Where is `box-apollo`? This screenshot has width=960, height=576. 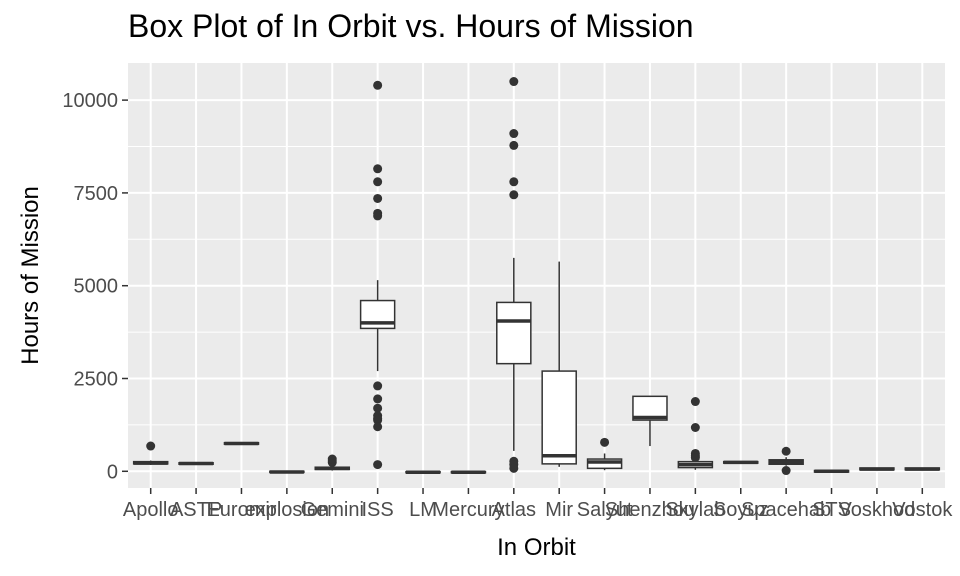
box-apollo is located at coordinates (150, 453).